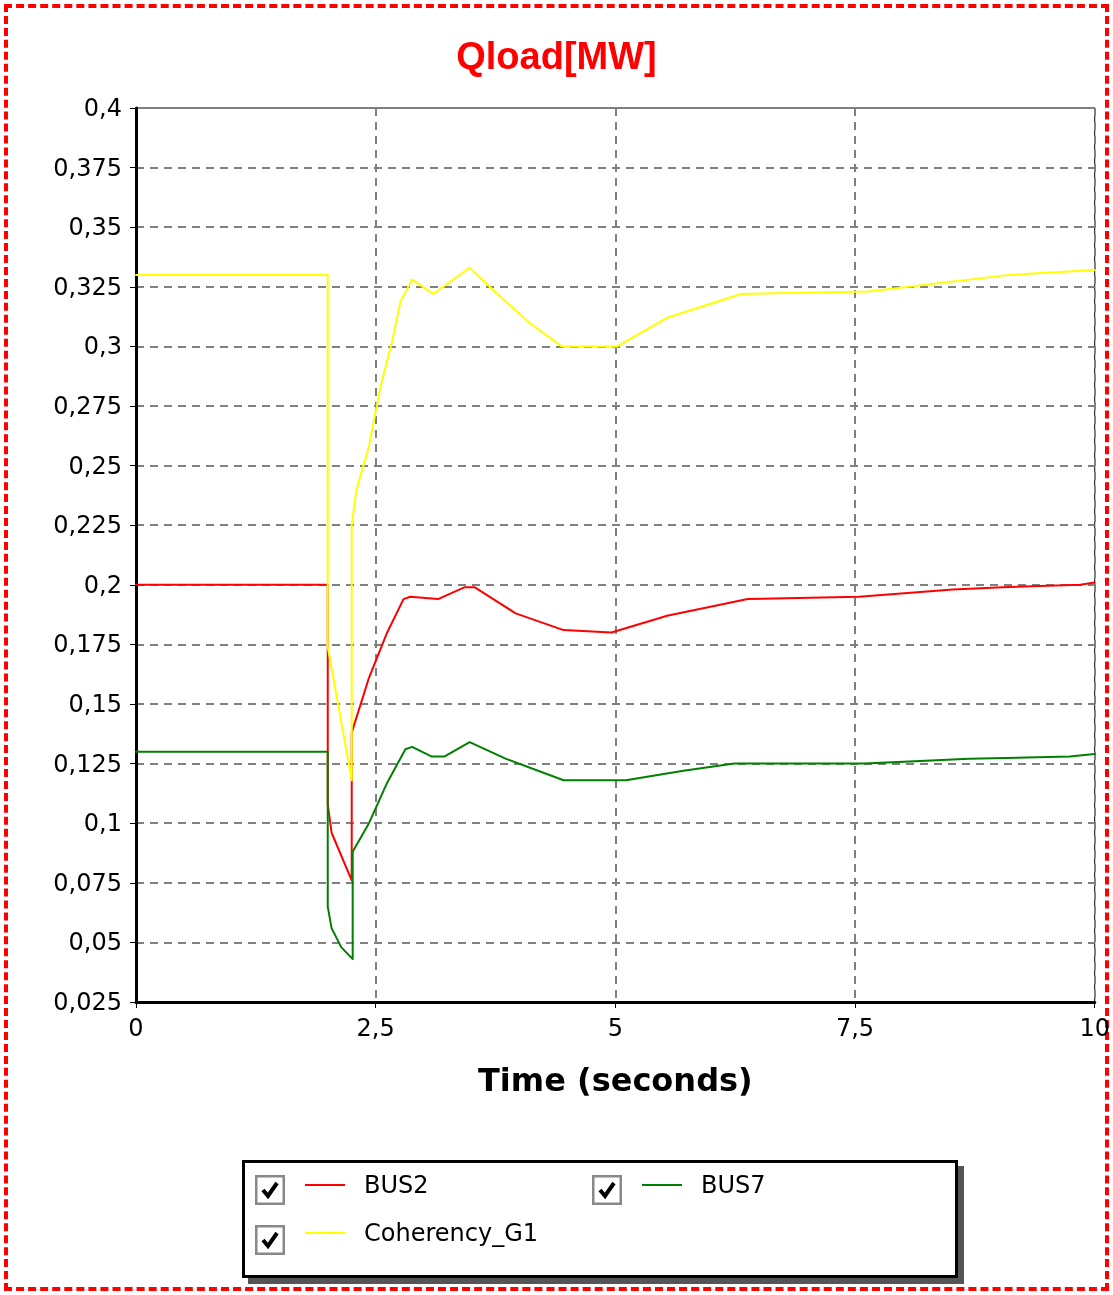 The width and height of the screenshot is (1113, 1295). What do you see at coordinates (95, 465) in the screenshot?
I see `y-tick-label: 0,25` at bounding box center [95, 465].